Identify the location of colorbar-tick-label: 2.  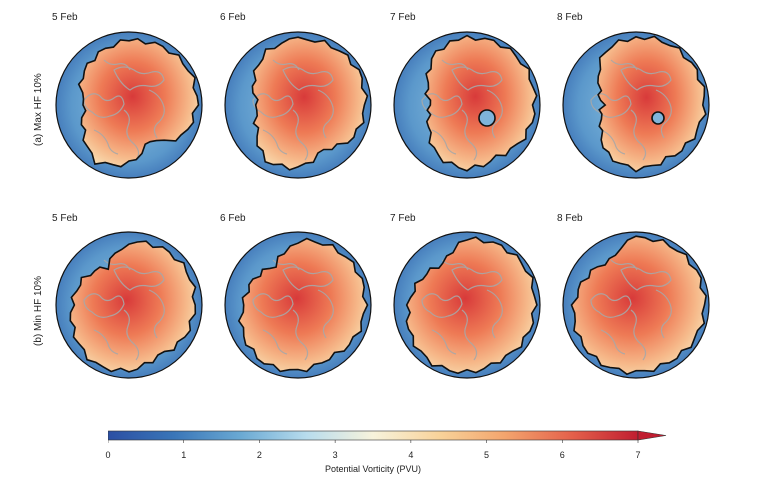
(259, 455).